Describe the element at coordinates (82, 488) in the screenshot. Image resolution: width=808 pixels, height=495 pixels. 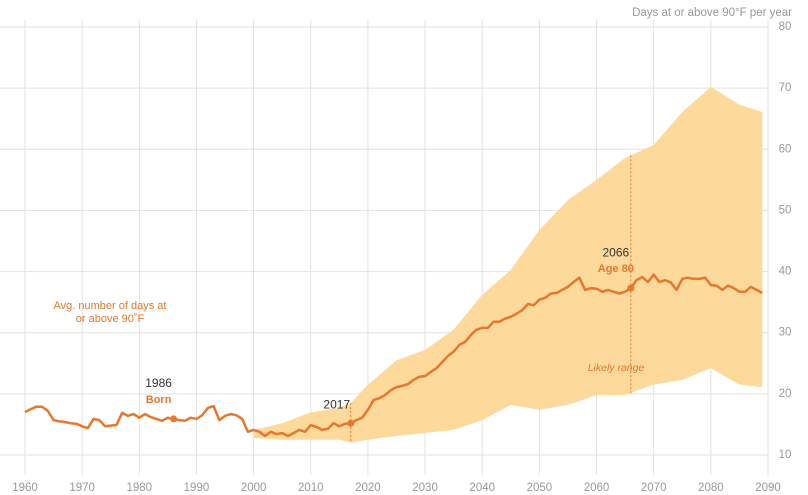
I see `x-tick-label: 1970` at that location.